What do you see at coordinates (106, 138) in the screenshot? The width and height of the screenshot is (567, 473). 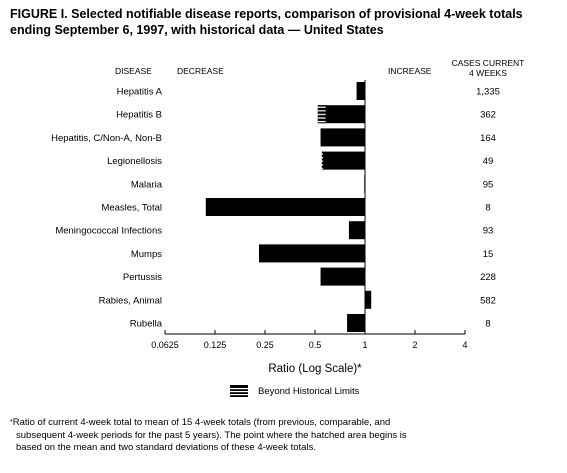 I see `category-label: Hepatitis, C/Non-A, Non-B` at bounding box center [106, 138].